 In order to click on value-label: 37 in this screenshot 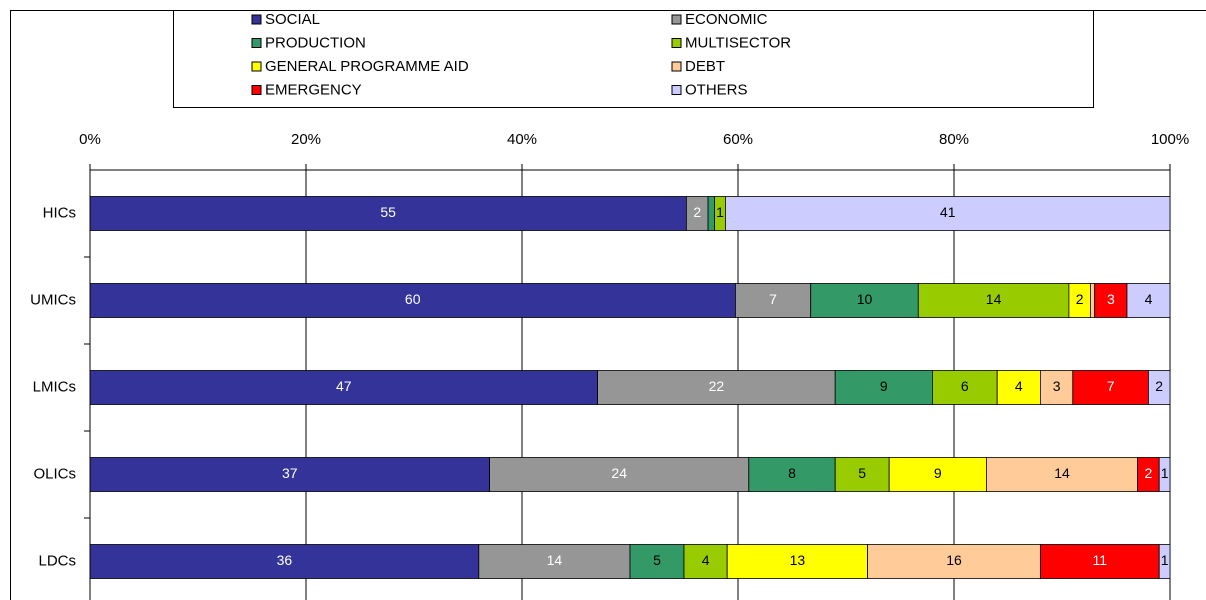, I will do `click(290, 473)`.